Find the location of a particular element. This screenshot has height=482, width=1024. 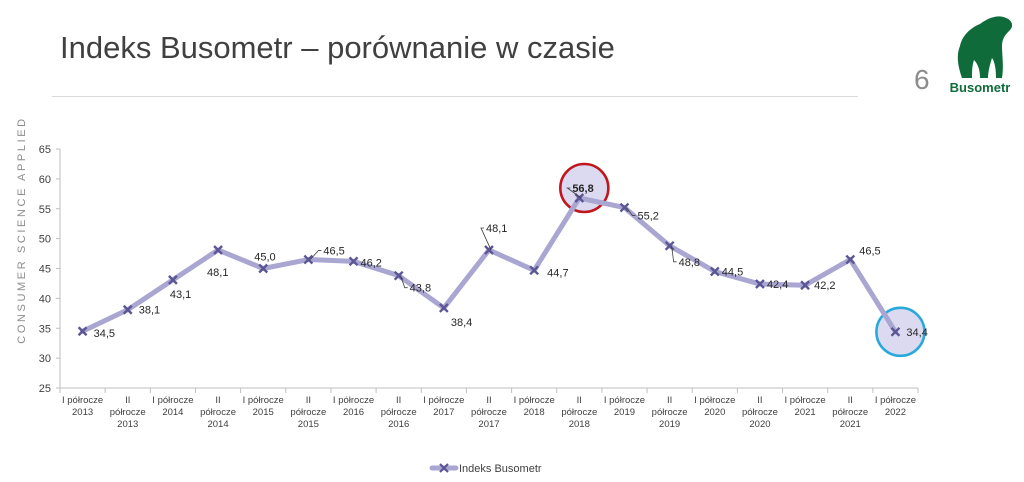

x-tick-label: II półrocze 2021 is located at coordinates (850, 412).